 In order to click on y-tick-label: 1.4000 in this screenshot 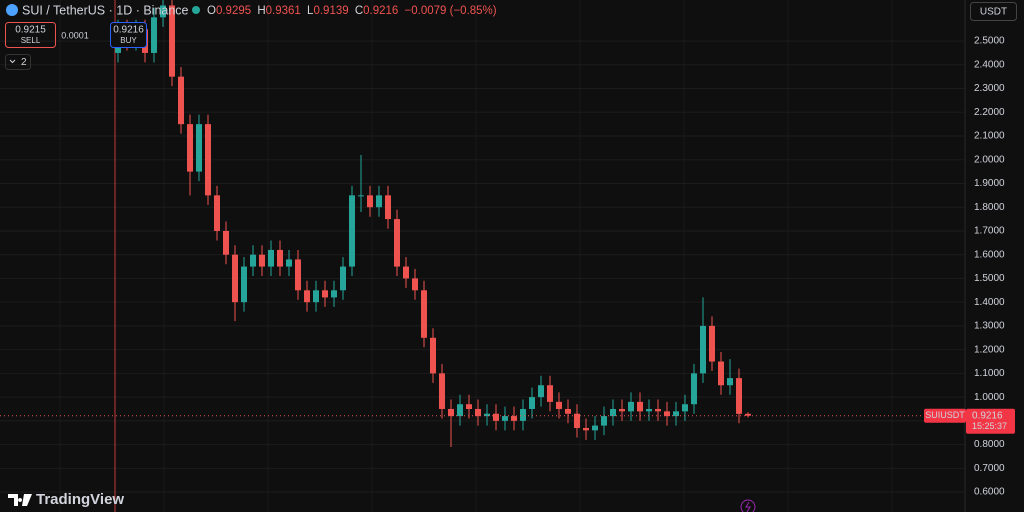, I will do `click(989, 302)`.